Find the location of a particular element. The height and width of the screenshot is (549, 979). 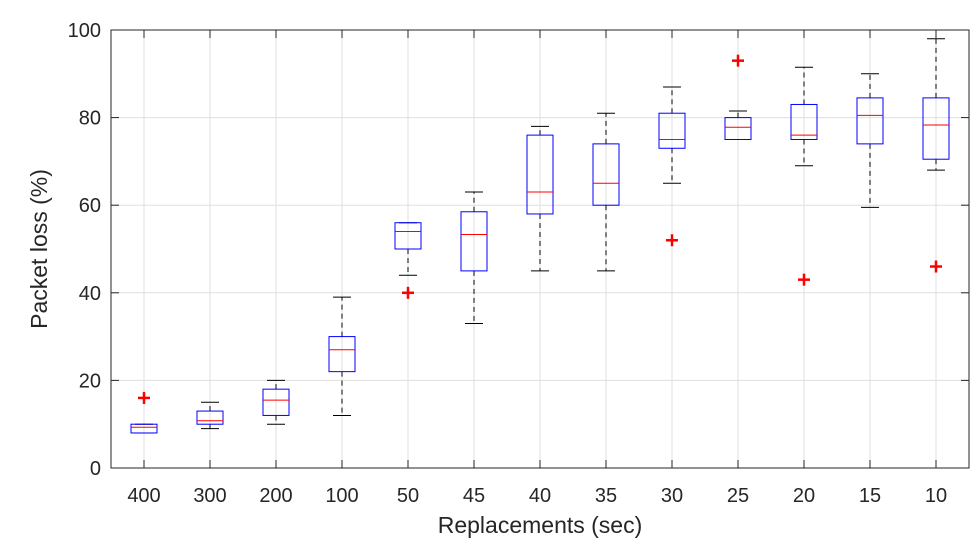

y-tick-label: 40 is located at coordinates (90, 294).